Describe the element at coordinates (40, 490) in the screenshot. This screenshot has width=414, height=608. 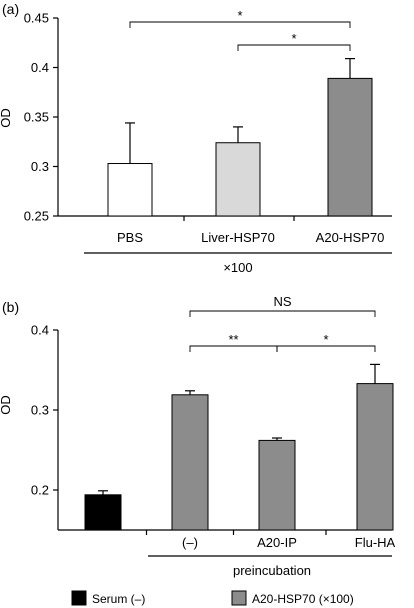
I see `panel-b-y-tick-label: 0.2` at that location.